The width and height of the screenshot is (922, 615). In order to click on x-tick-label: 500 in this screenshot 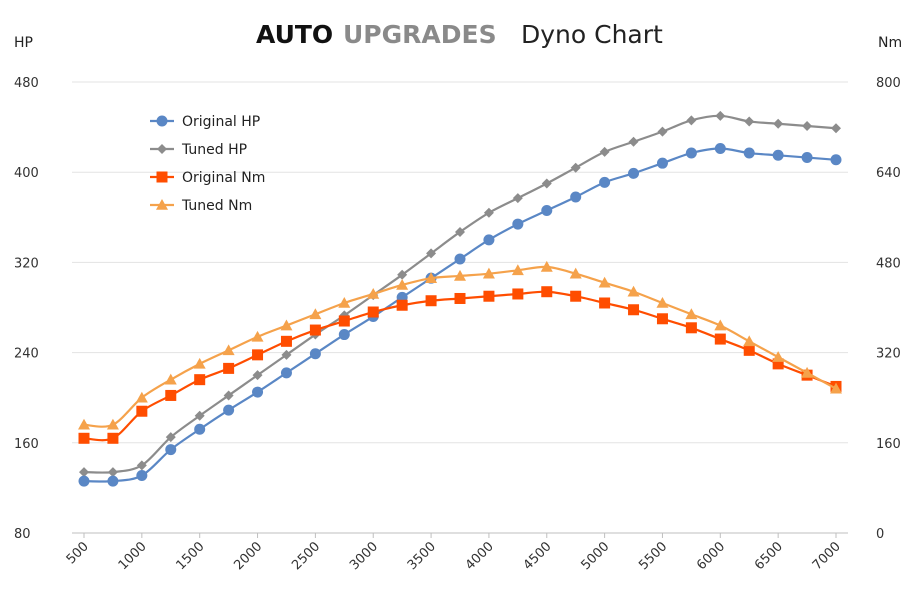, I will do `click(78, 553)`.